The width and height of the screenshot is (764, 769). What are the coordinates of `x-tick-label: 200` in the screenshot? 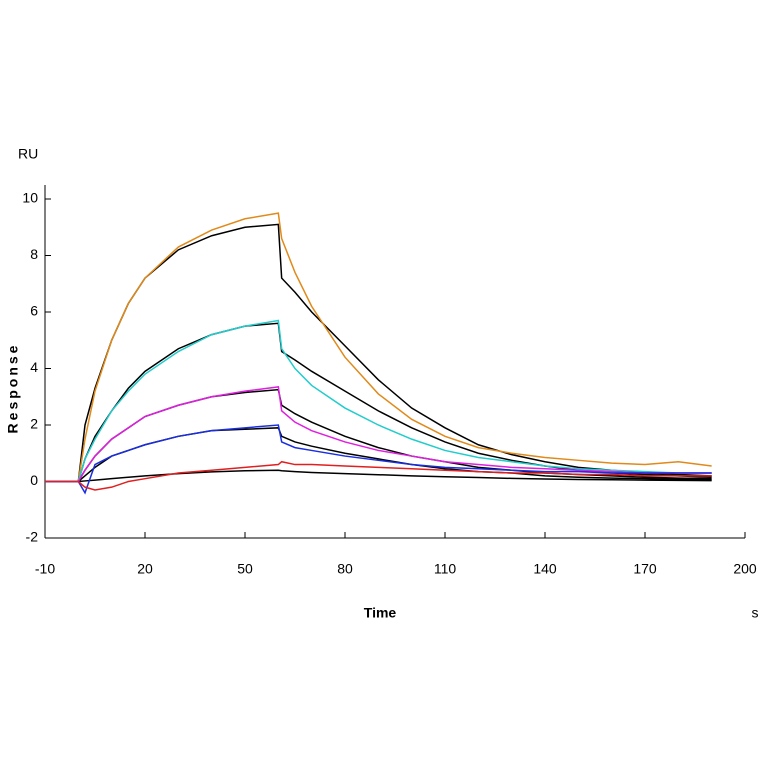 It's located at (745, 569).